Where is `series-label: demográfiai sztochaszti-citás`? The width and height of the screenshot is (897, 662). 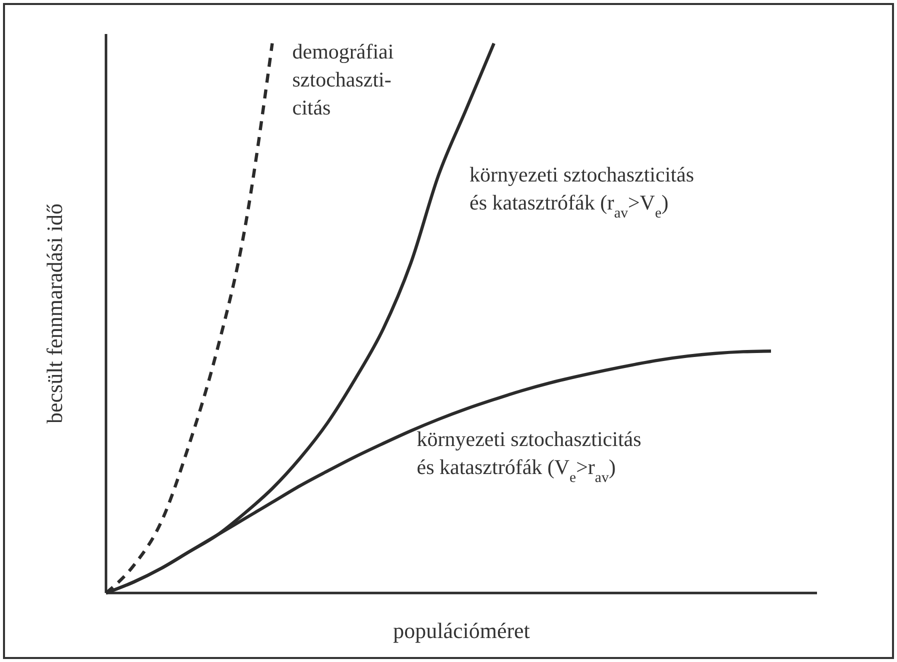 series-label: demográfiai sztochaszti-citás is located at coordinates (343, 79).